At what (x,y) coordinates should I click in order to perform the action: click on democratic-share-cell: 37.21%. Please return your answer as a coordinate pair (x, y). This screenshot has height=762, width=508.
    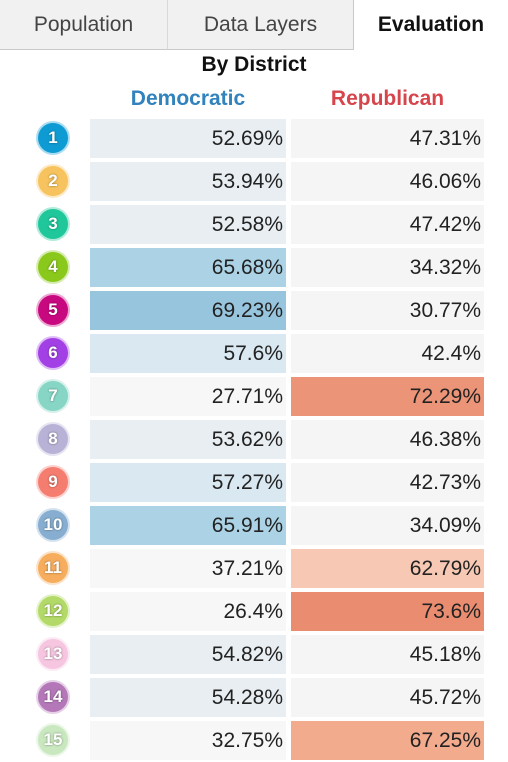
    Looking at the image, I should click on (188, 568).